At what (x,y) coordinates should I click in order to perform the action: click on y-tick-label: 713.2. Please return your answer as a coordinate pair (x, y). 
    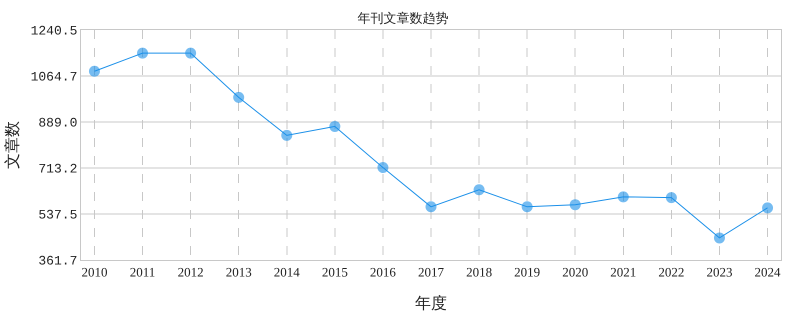
    Looking at the image, I should click on (58, 169).